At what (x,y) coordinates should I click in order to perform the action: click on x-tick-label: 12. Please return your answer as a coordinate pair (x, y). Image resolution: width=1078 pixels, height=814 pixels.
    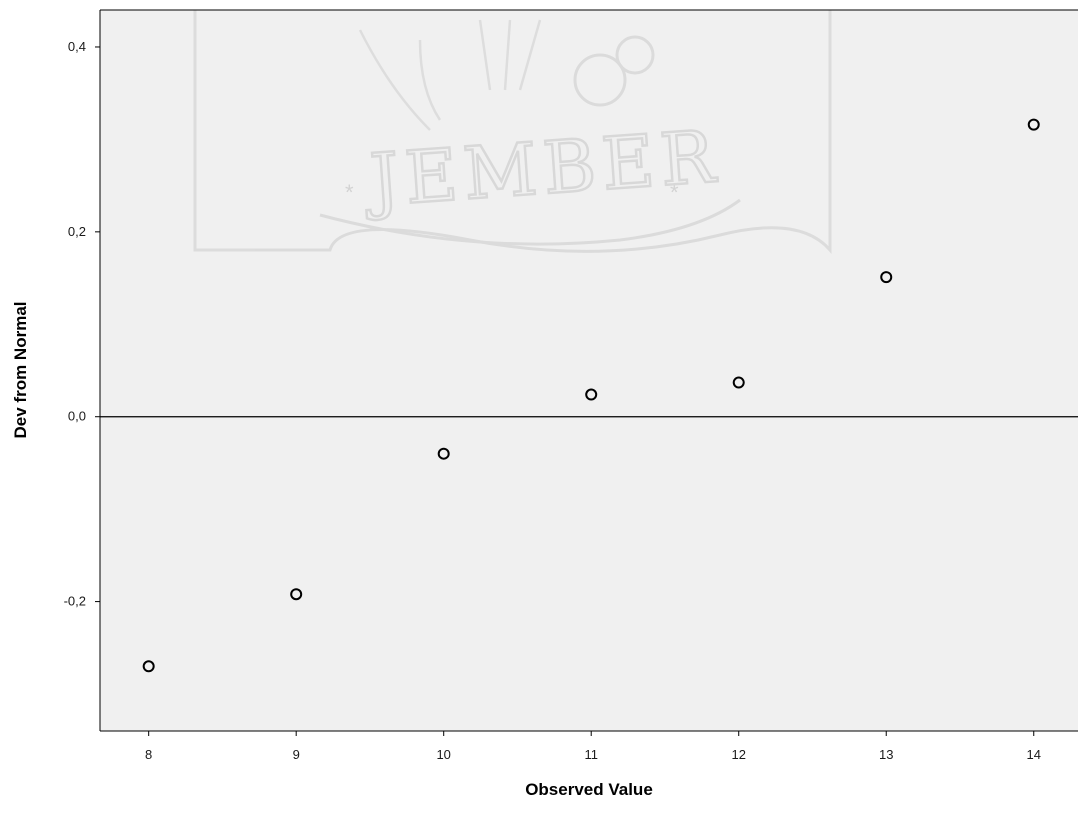
    Looking at the image, I should click on (738, 754).